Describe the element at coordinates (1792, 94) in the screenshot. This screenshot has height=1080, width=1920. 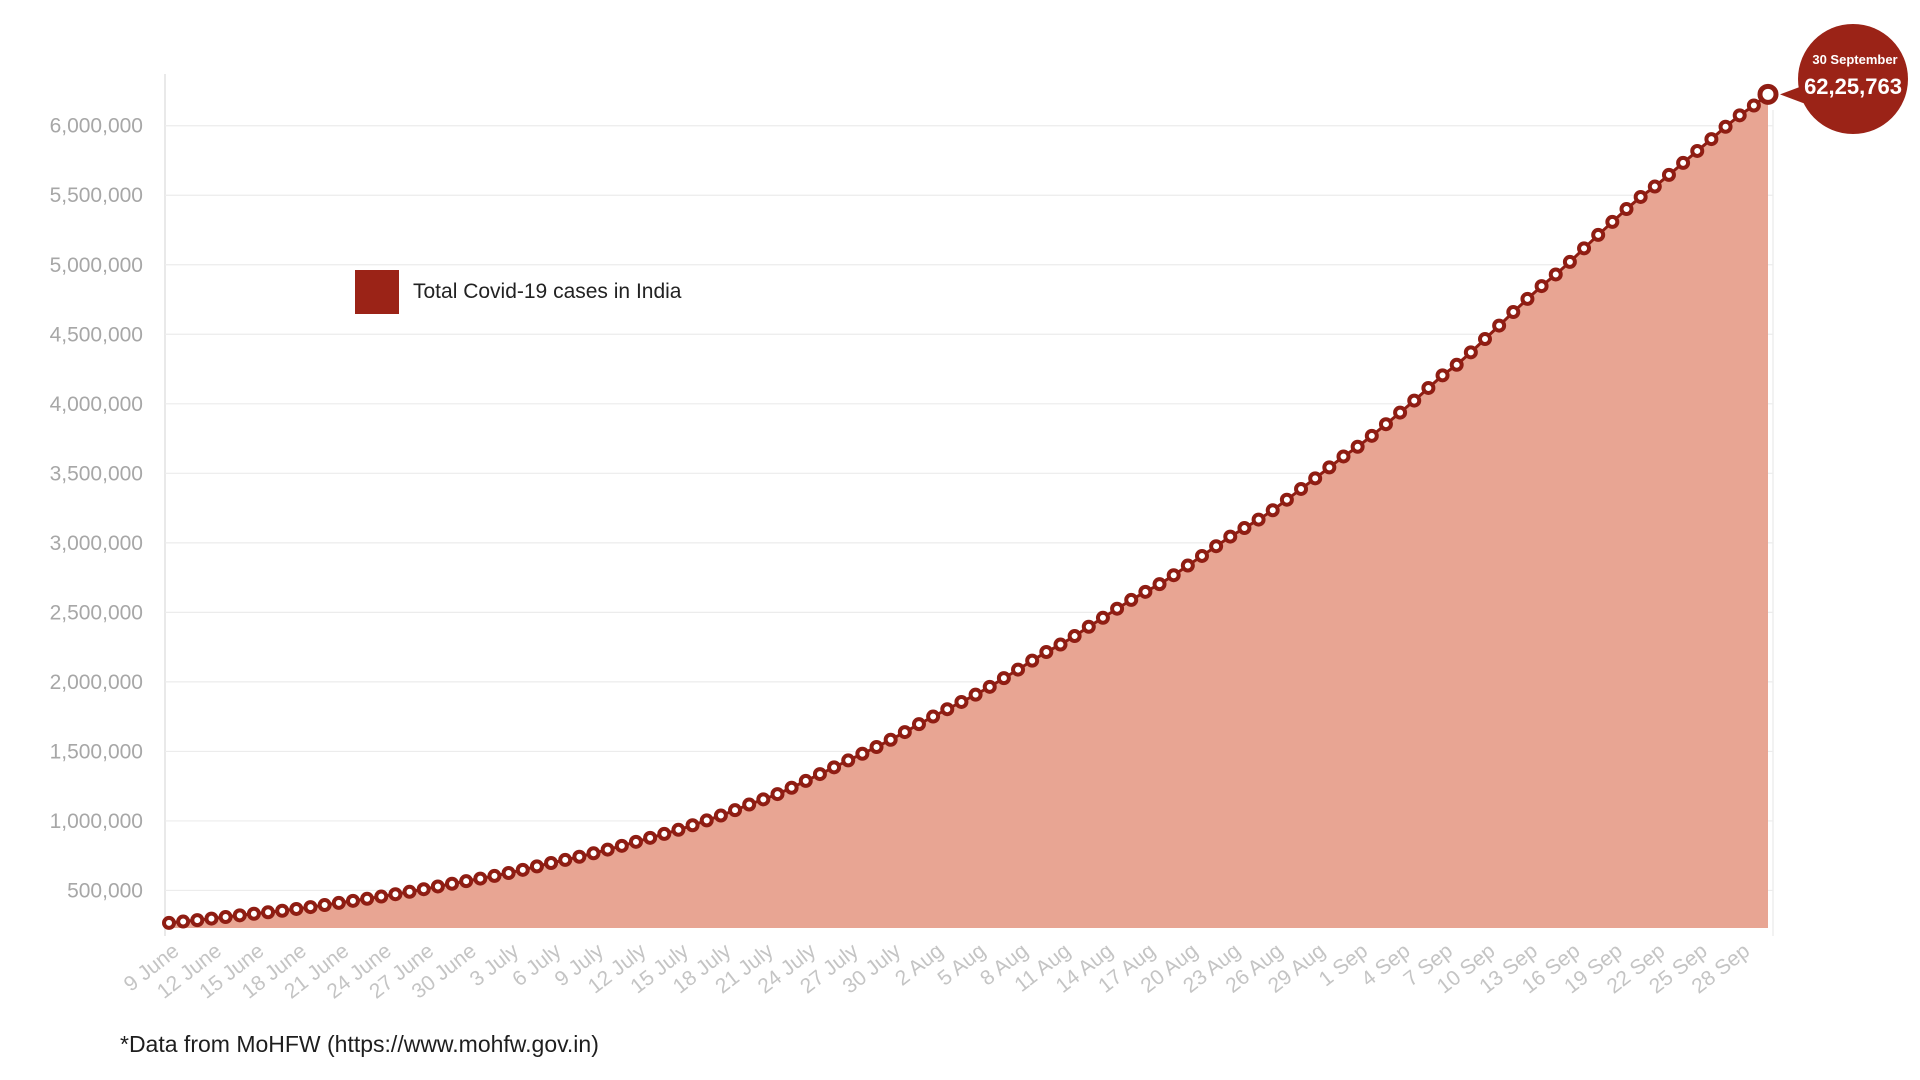
I see `annotation-pointer` at that location.